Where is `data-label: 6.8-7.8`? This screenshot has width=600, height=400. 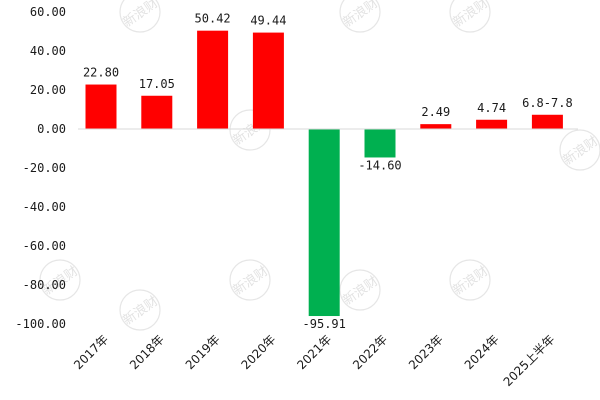 data-label: 6.8-7.8 is located at coordinates (547, 103).